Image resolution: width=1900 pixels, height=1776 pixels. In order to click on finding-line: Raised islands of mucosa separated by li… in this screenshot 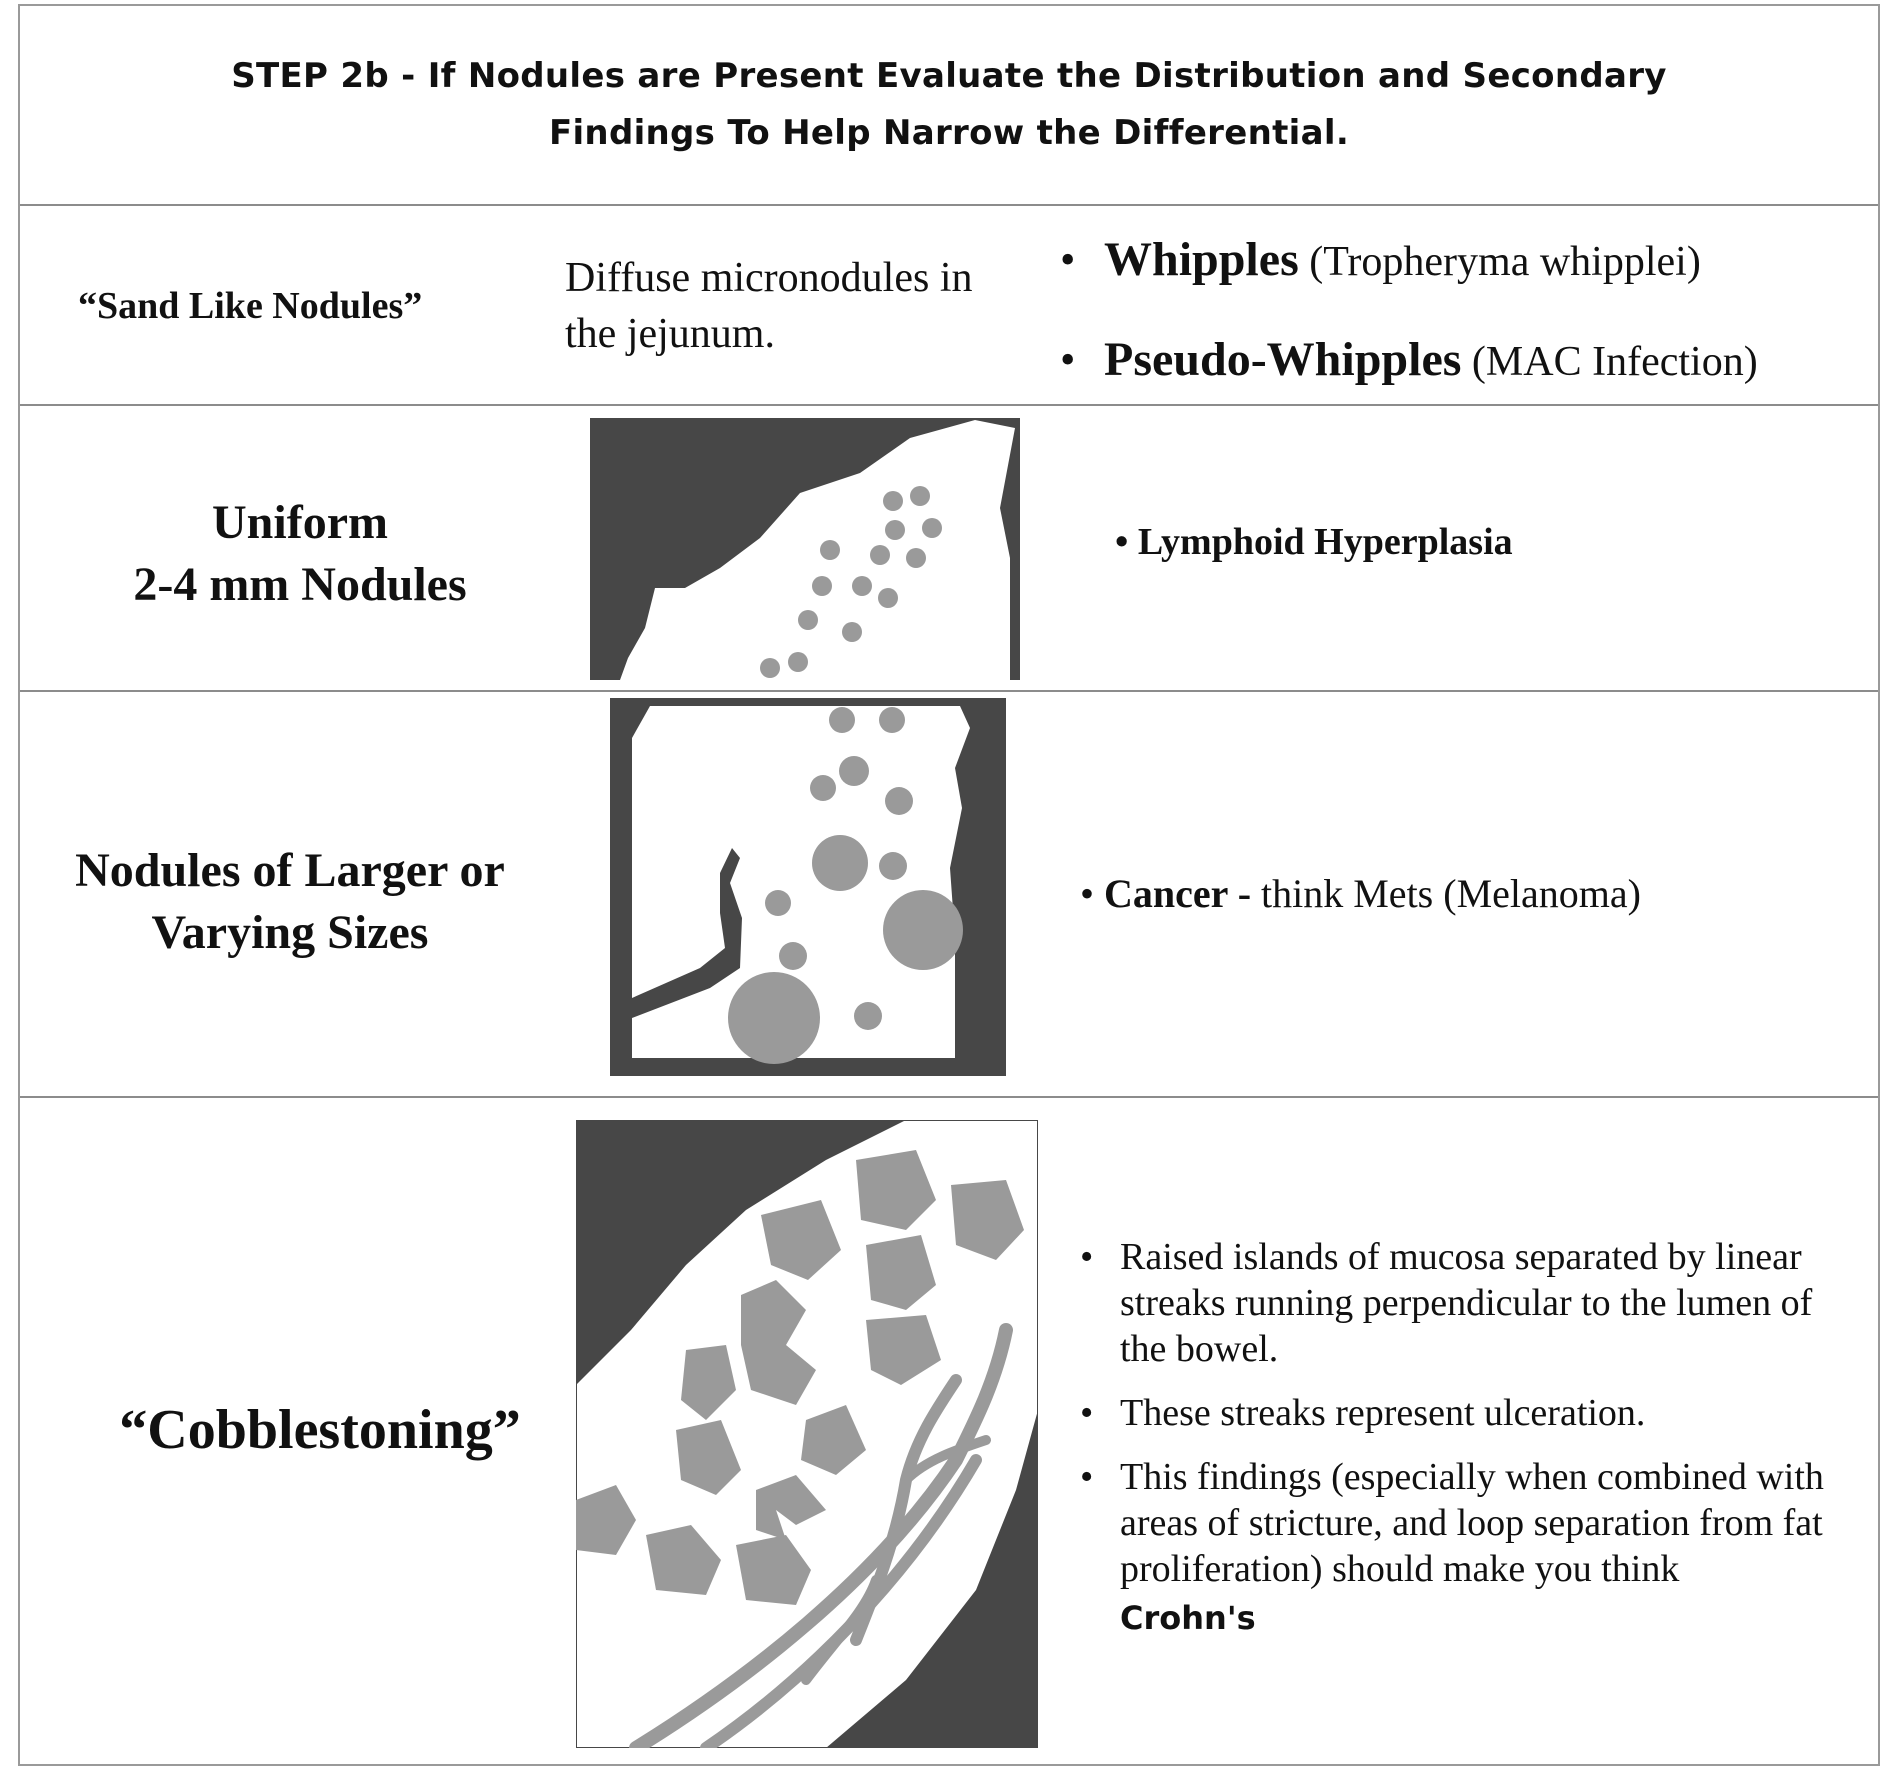, I will do `click(1500, 1257)`.